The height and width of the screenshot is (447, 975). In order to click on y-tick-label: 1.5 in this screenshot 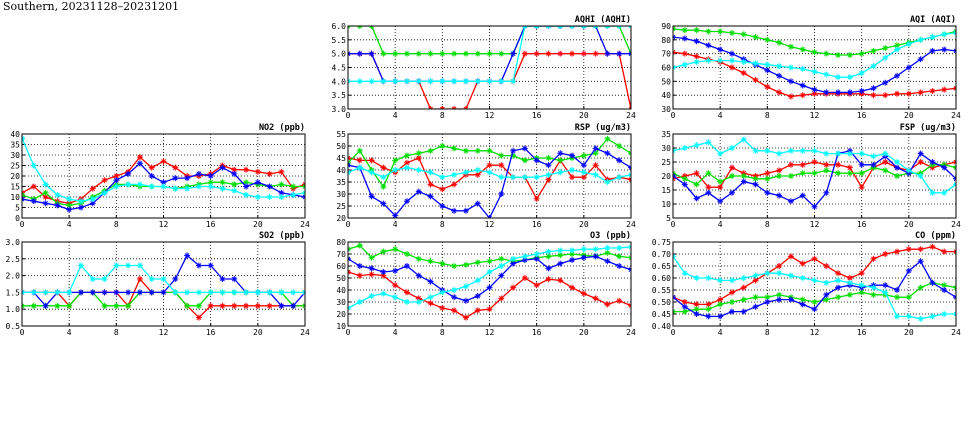, I will do `click(13, 292)`.